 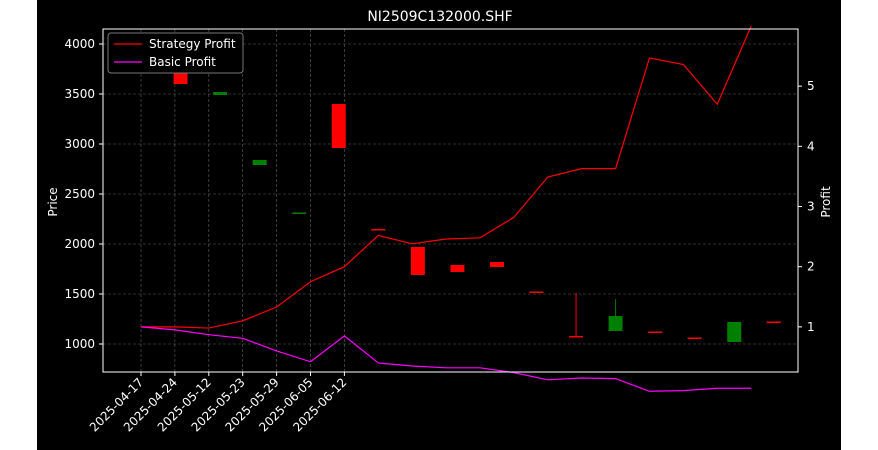 What do you see at coordinates (811, 327) in the screenshot?
I see `y-right-tick-label: 1` at bounding box center [811, 327].